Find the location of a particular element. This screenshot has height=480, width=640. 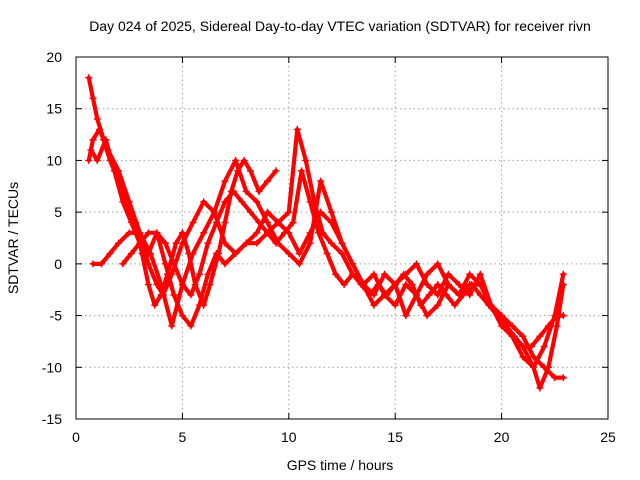

y-tick-label: 10 is located at coordinates (54, 160).